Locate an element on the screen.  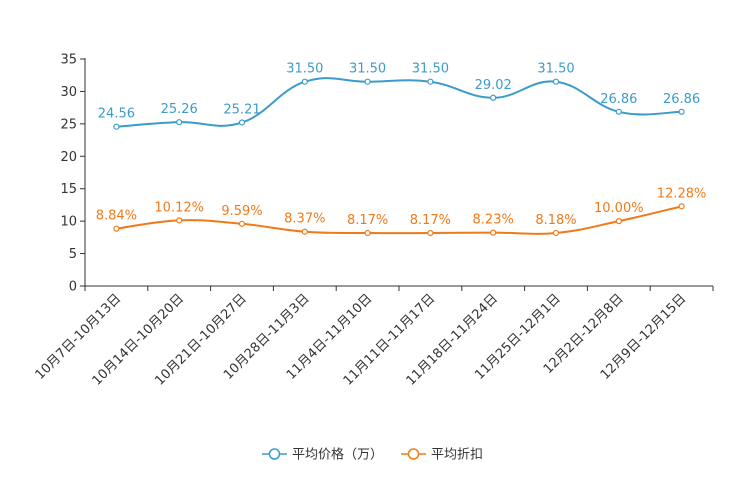
legend-item-1: 平均价格（万） is located at coordinates (322, 455).